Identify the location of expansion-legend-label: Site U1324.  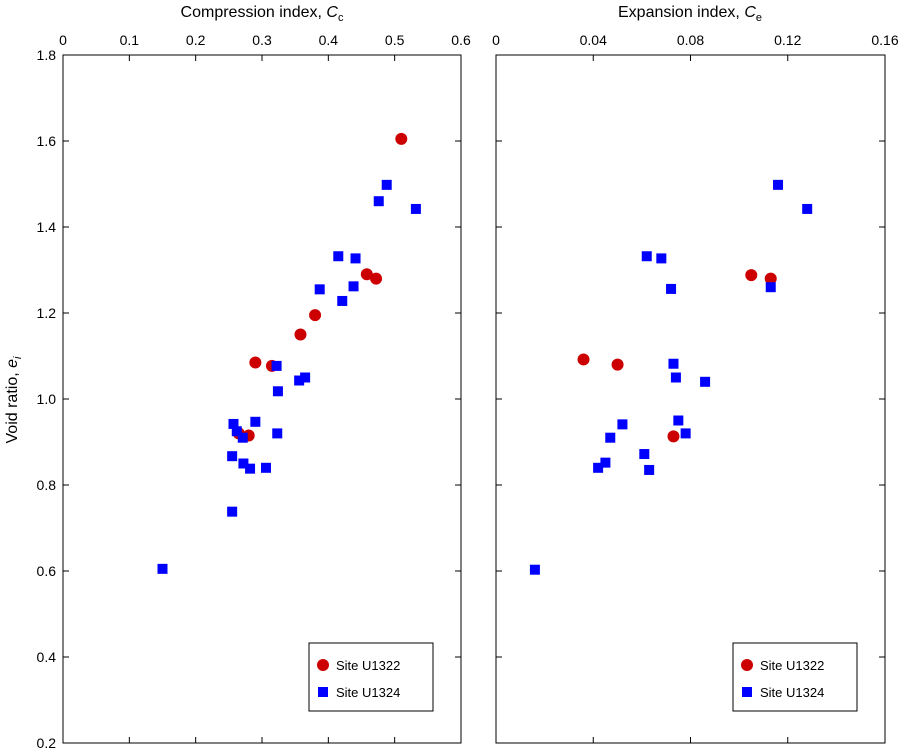
(792, 692).